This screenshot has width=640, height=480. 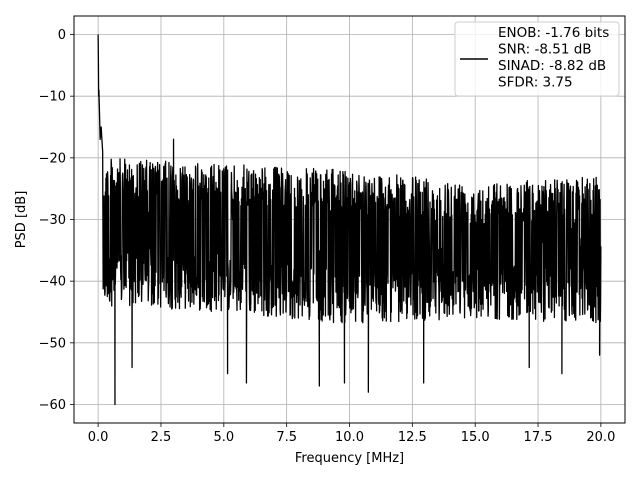 I want to click on x-tick-label: 0.0, so click(x=98, y=437).